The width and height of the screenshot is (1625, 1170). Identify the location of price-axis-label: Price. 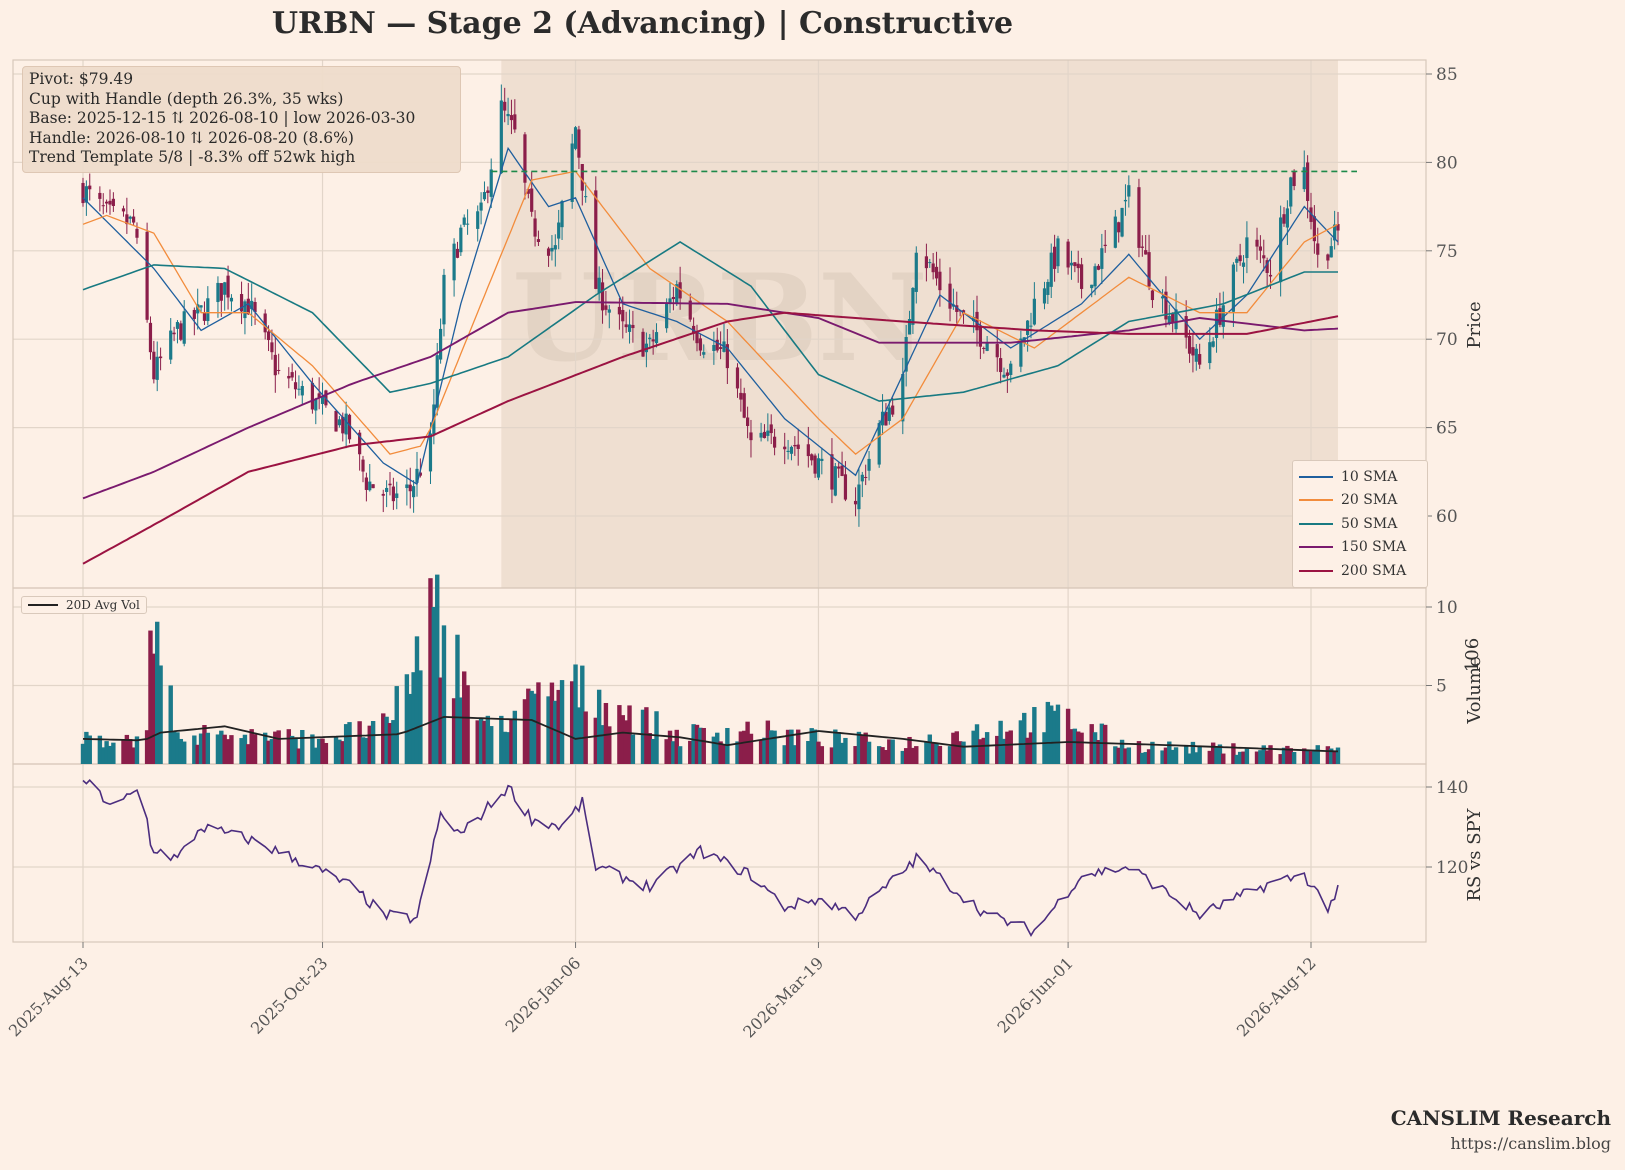
(1474, 324).